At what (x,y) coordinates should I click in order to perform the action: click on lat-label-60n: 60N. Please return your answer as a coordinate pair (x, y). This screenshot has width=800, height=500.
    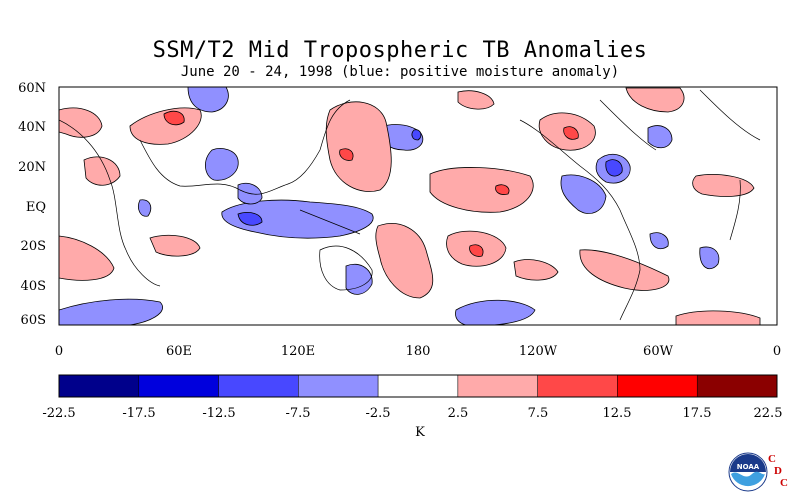
    Looking at the image, I should click on (32, 88).